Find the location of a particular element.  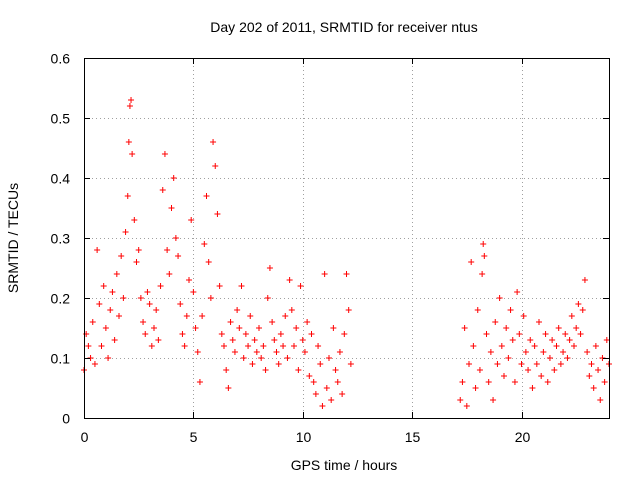

y-tick-label: 0 is located at coordinates (66, 419).